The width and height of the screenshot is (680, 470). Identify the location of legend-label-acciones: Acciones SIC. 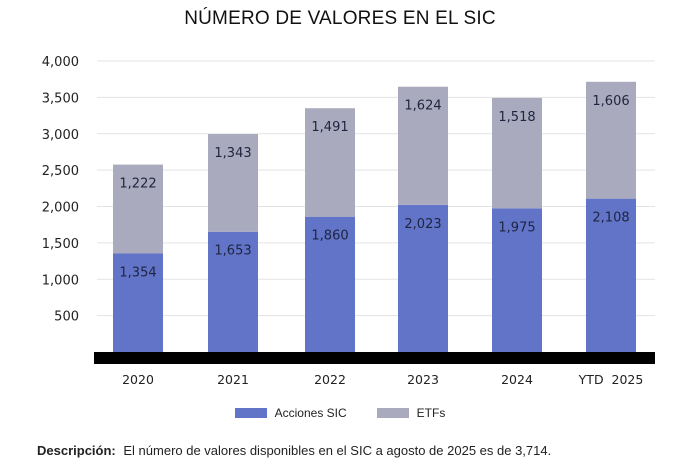
(310, 413).